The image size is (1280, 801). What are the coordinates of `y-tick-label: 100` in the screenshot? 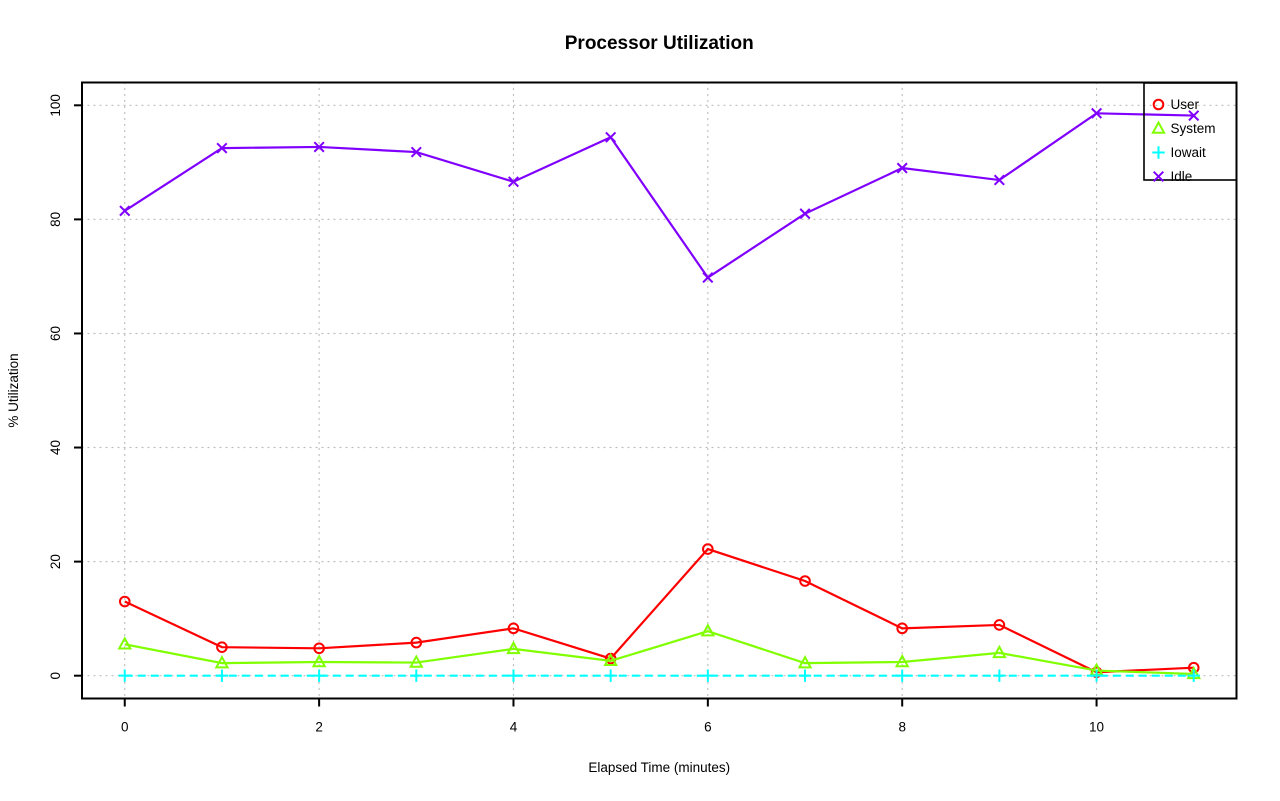 It's located at (55, 105).